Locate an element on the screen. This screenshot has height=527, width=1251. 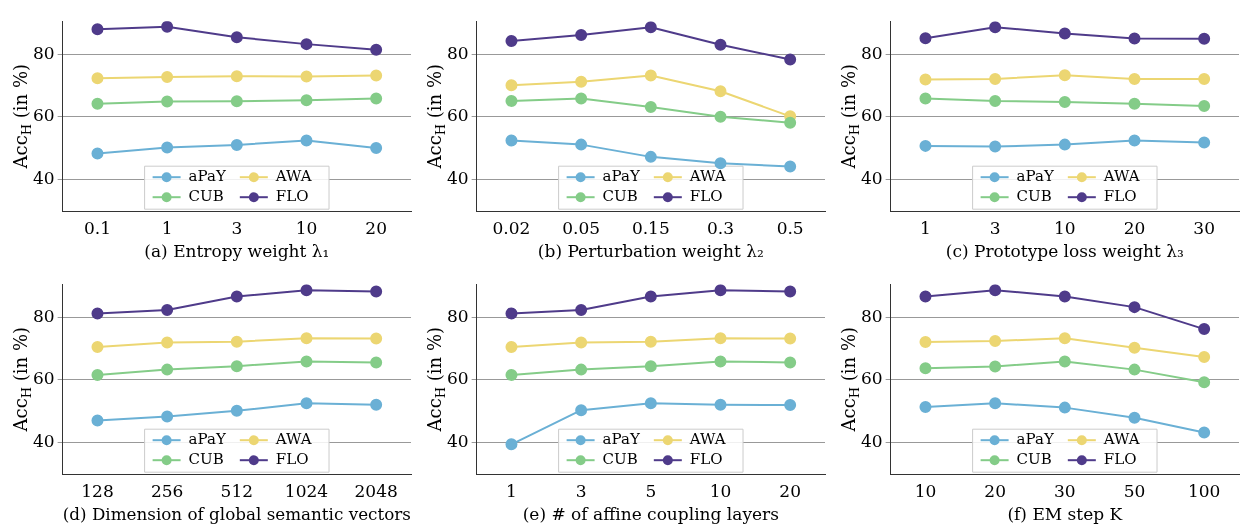
x-tick-label: 0.05 is located at coordinates (581, 227).